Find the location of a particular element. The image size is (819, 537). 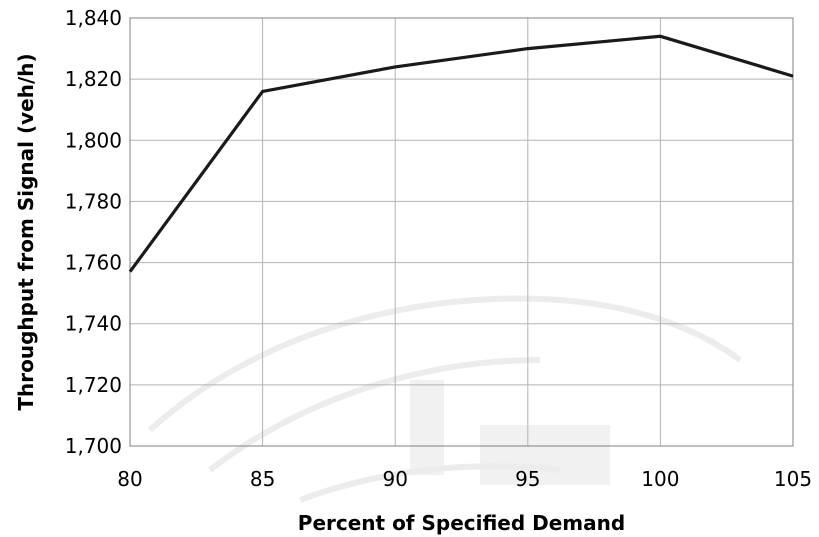

x-axis-title: Percent of Specified Demand is located at coordinates (461, 523).